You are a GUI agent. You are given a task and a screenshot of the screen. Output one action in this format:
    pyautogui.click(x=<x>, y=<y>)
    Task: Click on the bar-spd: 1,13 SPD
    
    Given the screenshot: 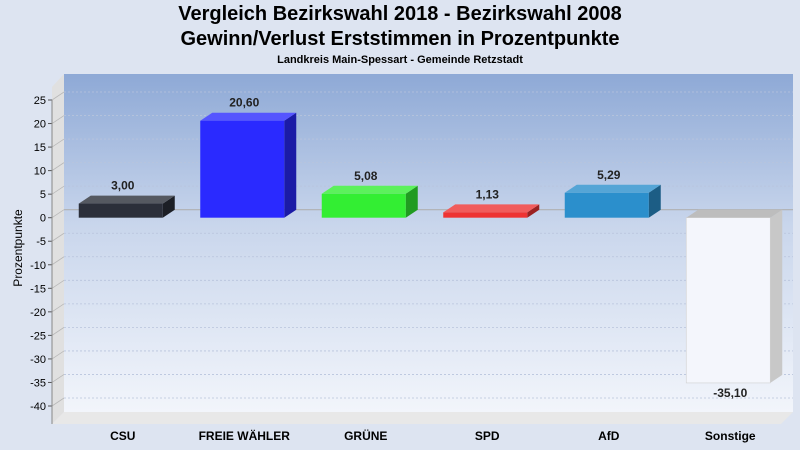 What is the action you would take?
    pyautogui.click(x=491, y=315)
    